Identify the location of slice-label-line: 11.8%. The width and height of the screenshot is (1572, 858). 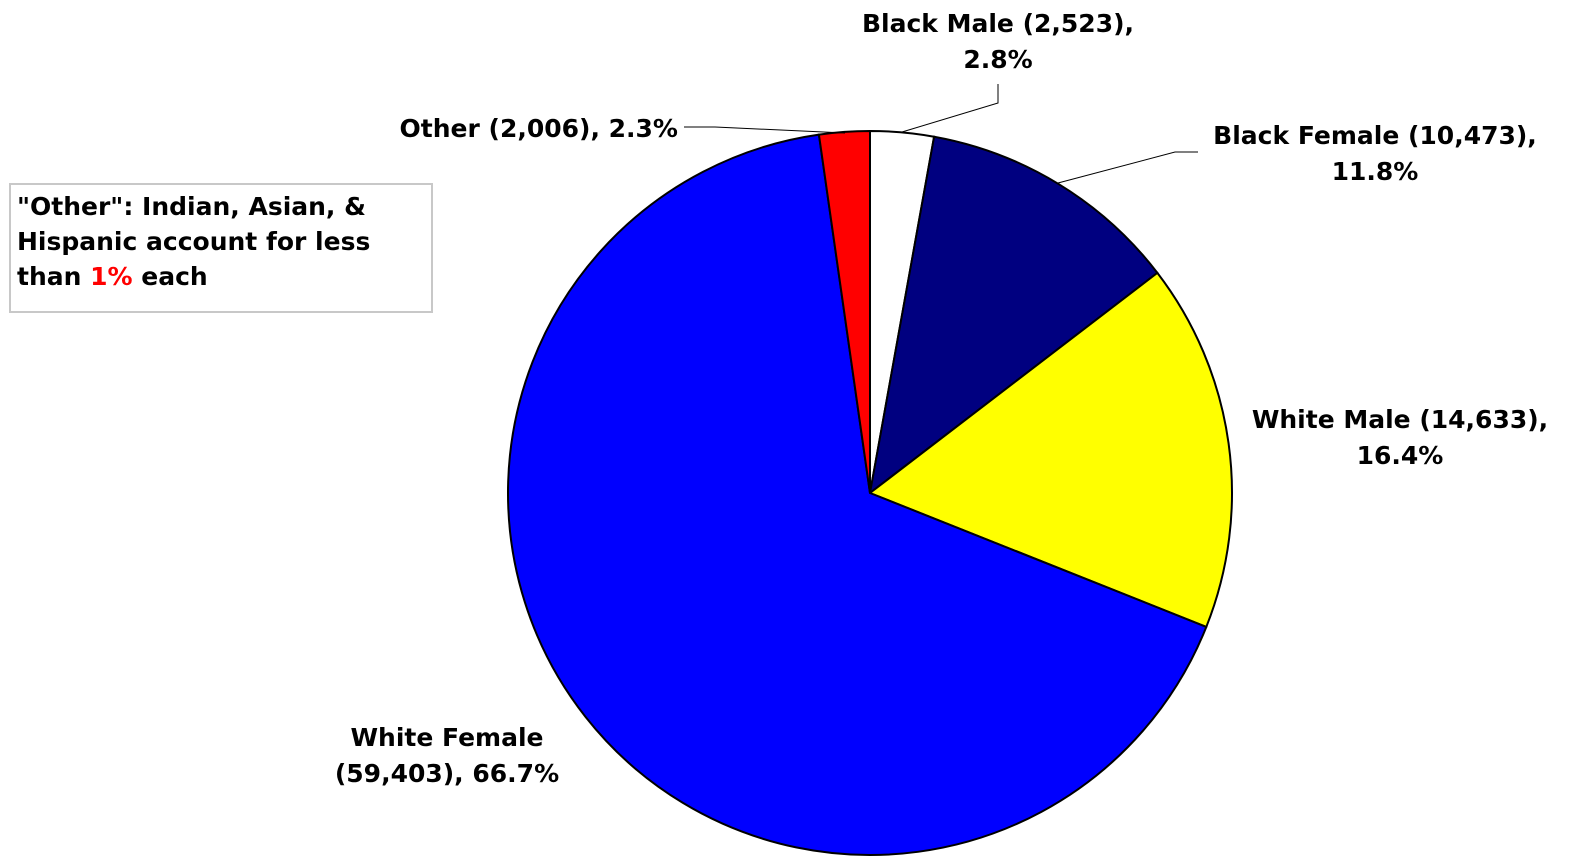
(1375, 171).